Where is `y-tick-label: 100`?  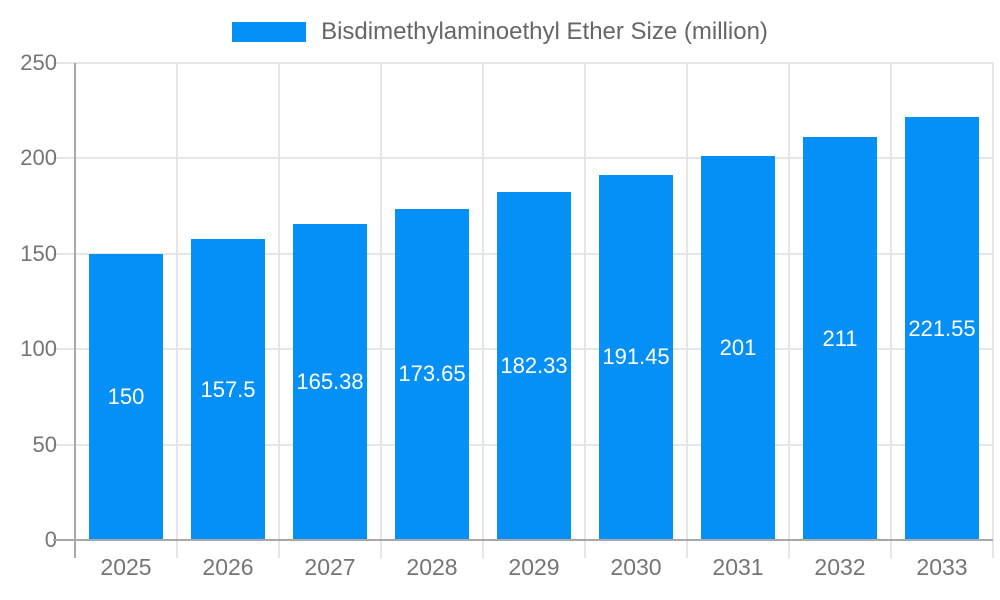 y-tick-label: 100 is located at coordinates (38, 349).